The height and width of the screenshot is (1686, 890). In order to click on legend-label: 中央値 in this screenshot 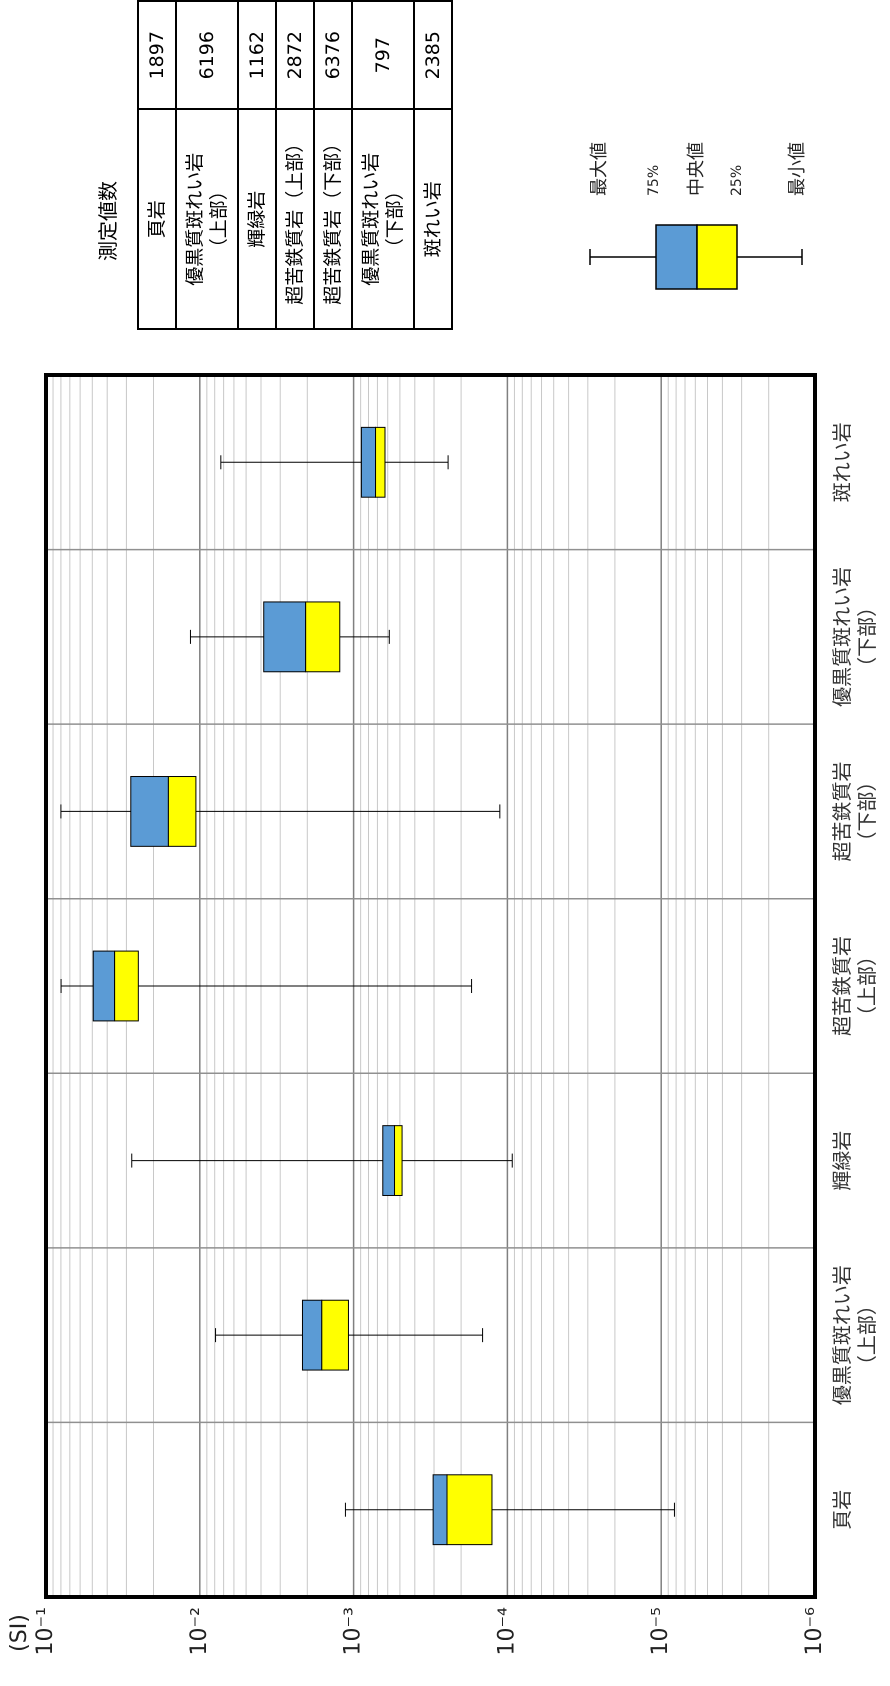, I will do `click(696, 169)`.